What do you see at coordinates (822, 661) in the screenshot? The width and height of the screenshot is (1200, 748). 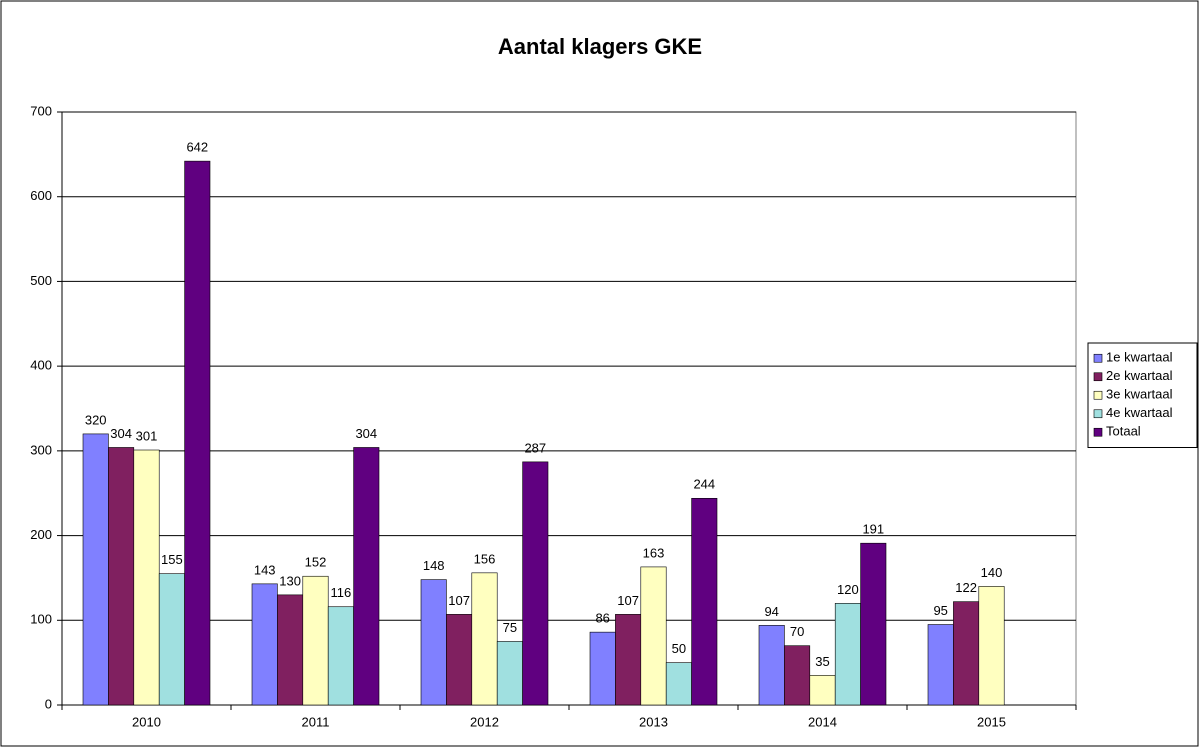 I see `value-label: 35` at bounding box center [822, 661].